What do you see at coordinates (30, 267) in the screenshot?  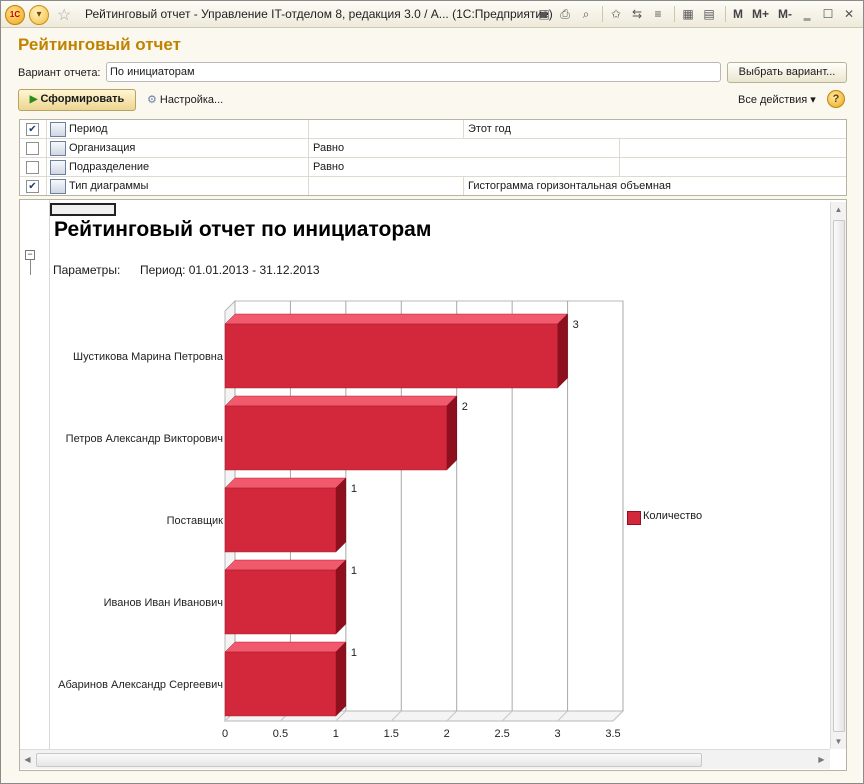 I see `group-bracket` at bounding box center [30, 267].